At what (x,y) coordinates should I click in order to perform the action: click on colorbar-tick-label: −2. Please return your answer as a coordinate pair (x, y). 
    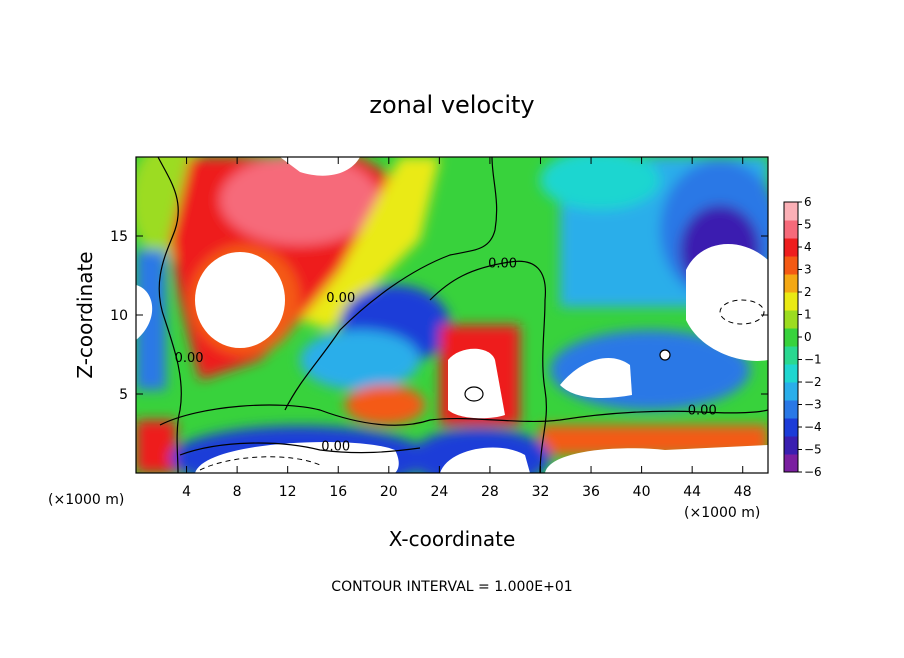
    Looking at the image, I should click on (813, 382).